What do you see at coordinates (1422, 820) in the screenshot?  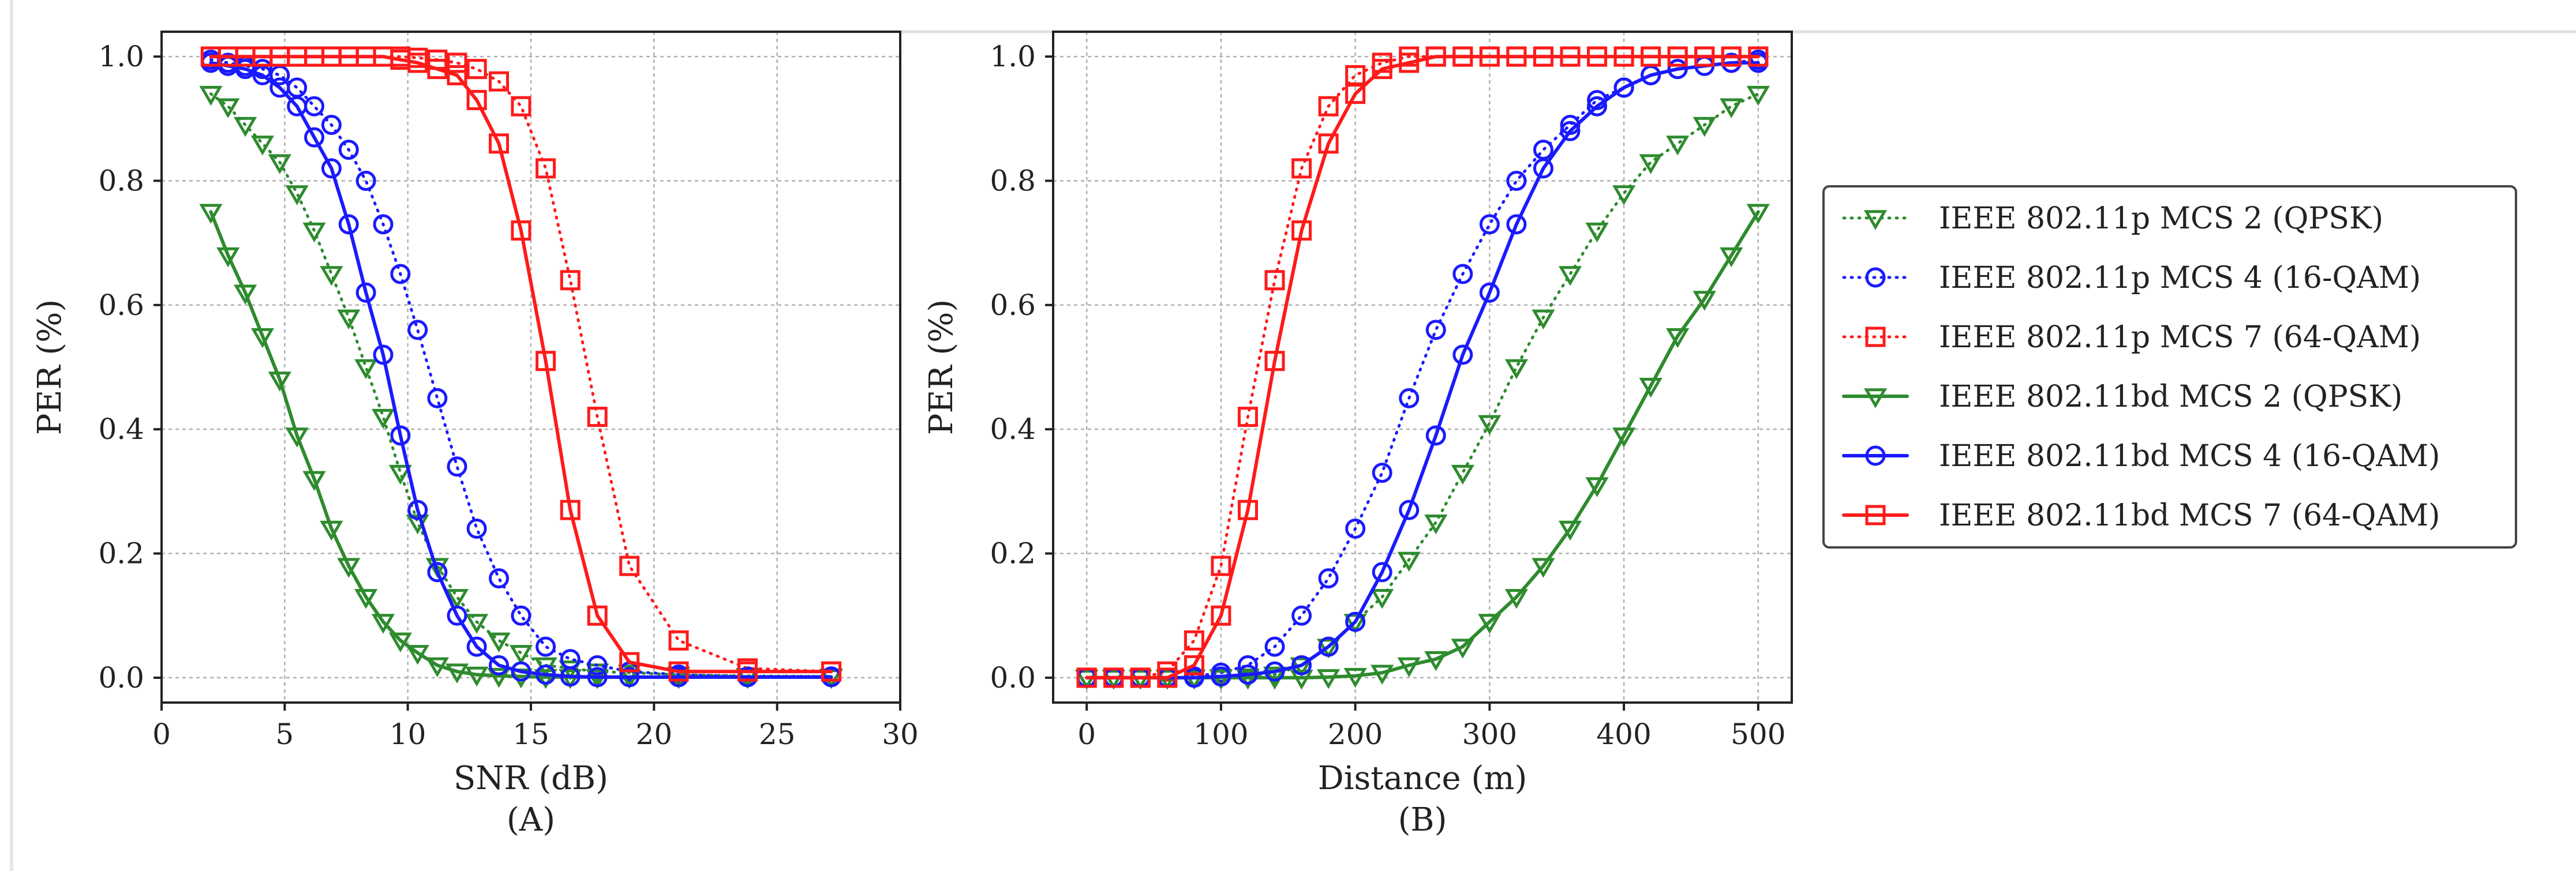 I see `panel-label: (B)` at bounding box center [1422, 820].